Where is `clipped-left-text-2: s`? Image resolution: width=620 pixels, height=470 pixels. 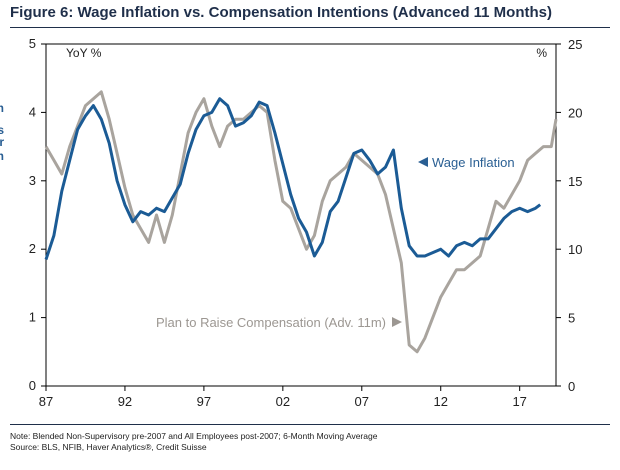 clipped-left-text-2: s is located at coordinates (2, 130).